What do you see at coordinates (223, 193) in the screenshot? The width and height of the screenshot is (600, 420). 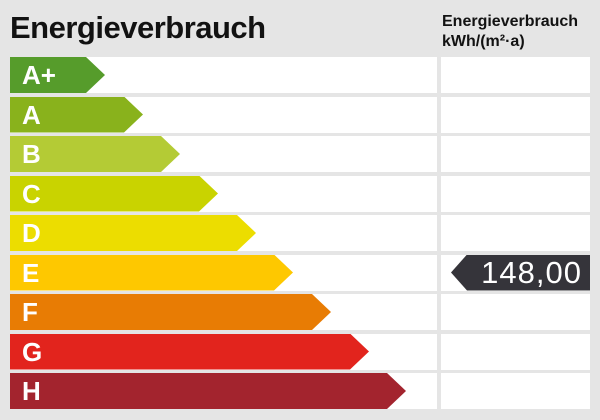 I see `rating-row-track: C` at bounding box center [223, 193].